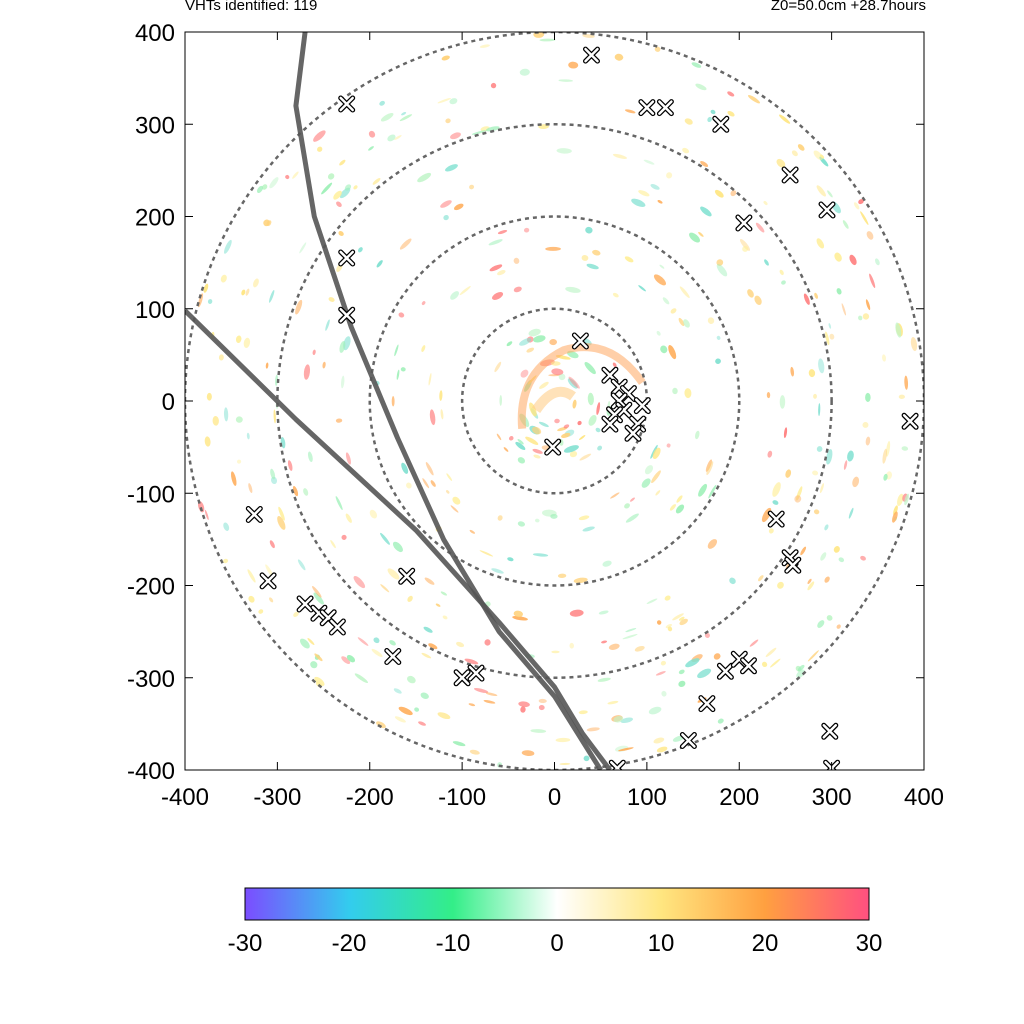  What do you see at coordinates (185, 797) in the screenshot?
I see `x-tick-label: -400` at bounding box center [185, 797].